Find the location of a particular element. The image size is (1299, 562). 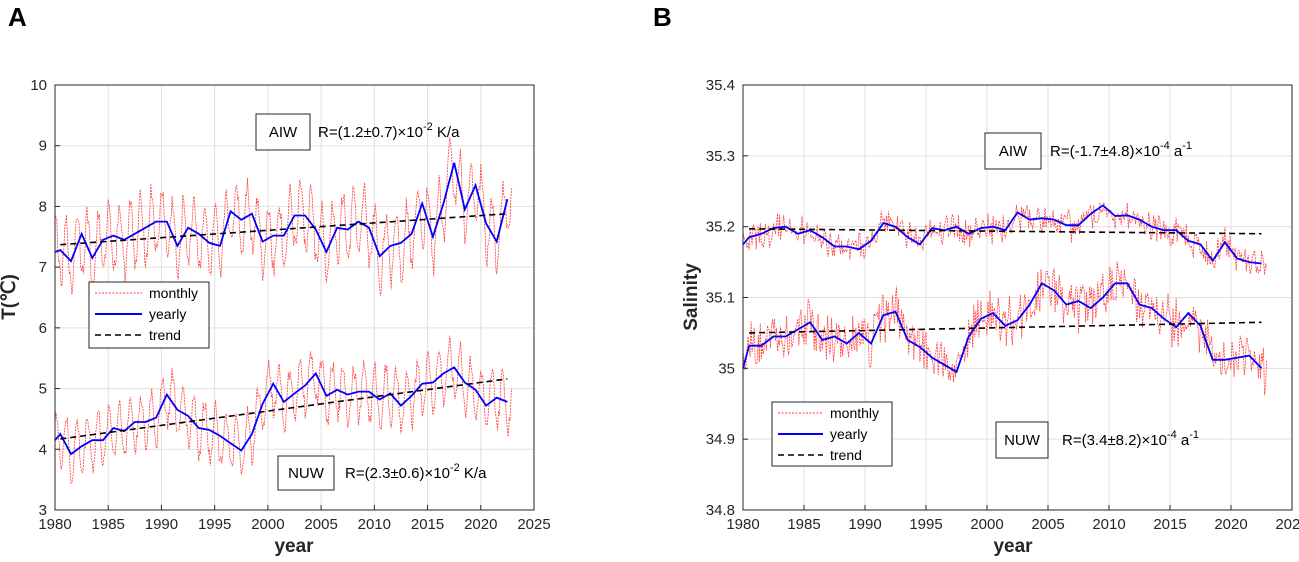

panel-a-aiw-rate: R=(1.2±0.7)×10-2 K/a is located at coordinates (389, 131).